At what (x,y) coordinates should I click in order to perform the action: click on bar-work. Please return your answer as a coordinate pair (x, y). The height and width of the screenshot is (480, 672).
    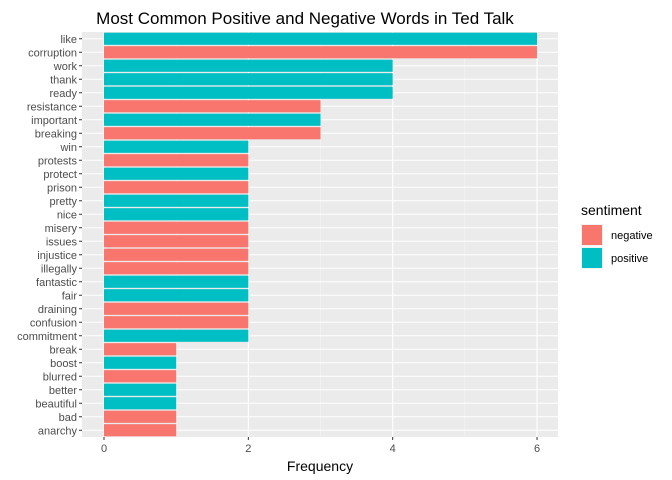
    Looking at the image, I should click on (248, 65).